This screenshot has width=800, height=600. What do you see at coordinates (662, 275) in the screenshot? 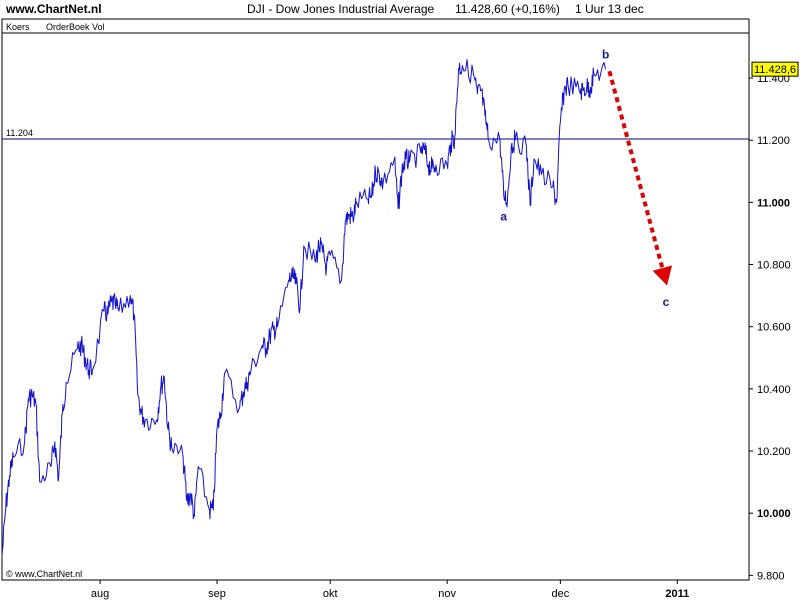
I see `projection-arrowhead` at bounding box center [662, 275].